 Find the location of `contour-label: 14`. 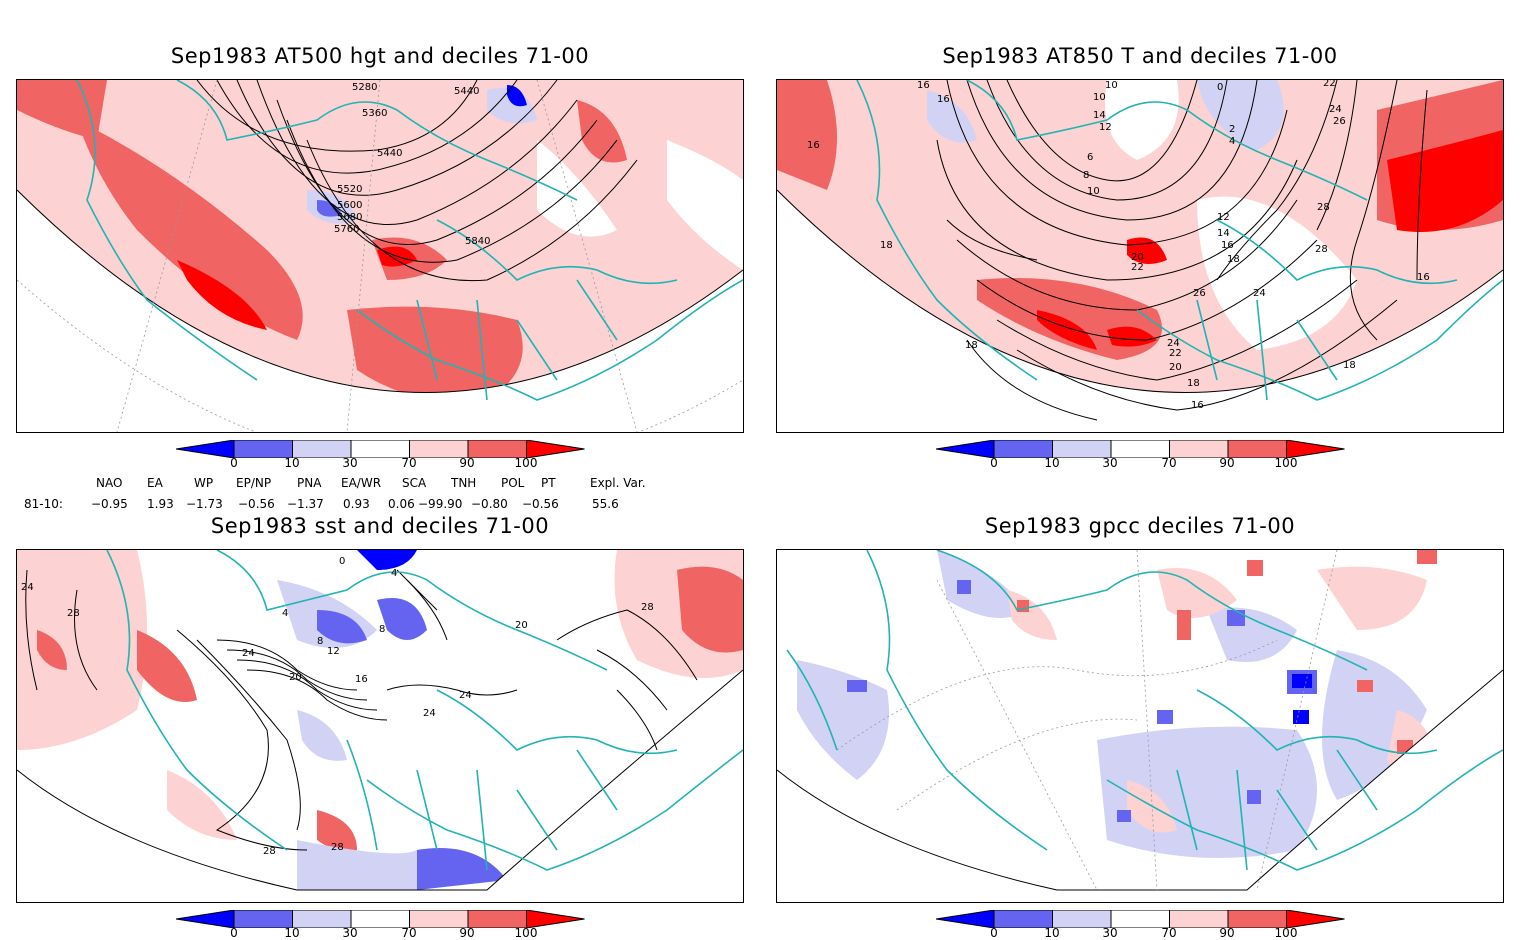

contour-label: 14 is located at coordinates (1223, 233).